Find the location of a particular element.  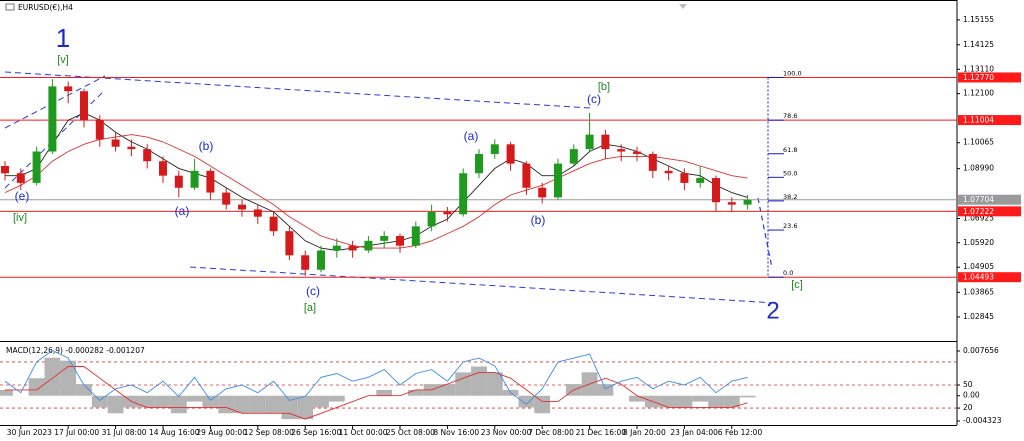

y-tick-label: 1.05920 is located at coordinates (978, 242).